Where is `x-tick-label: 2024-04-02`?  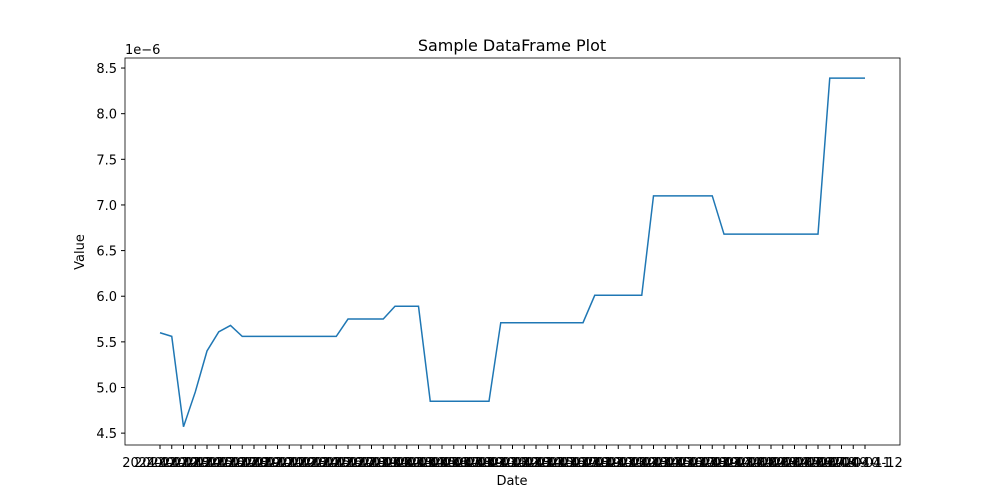
x-tick-label: 2024-04-02 is located at coordinates (748, 463).